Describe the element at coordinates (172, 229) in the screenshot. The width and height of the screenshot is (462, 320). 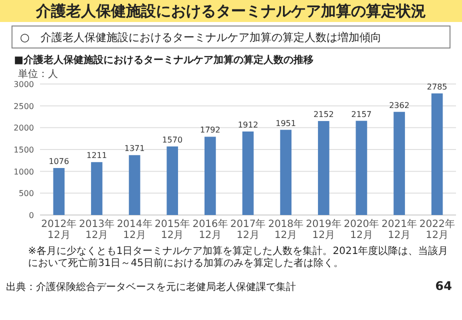
I see `x-tick-label: 2015年12月` at that location.